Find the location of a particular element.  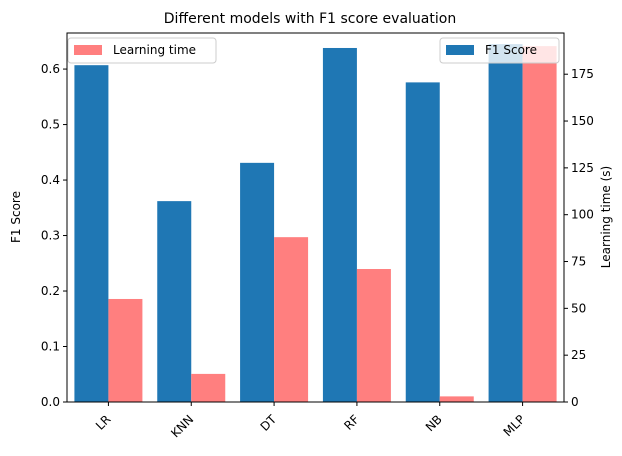

y2-tick-label: 150 is located at coordinates (582, 121).